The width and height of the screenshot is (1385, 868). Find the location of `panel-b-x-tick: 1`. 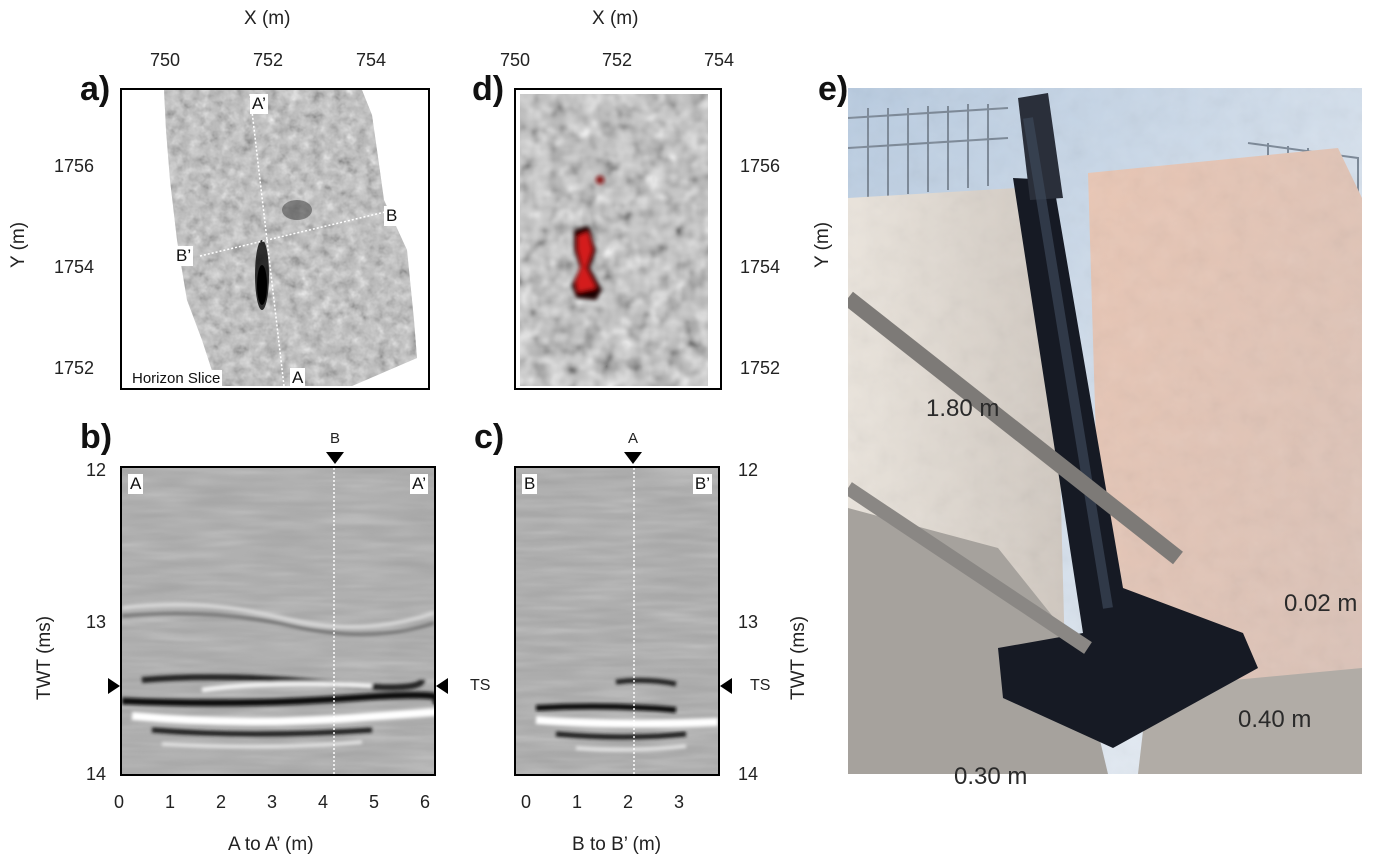

panel-b-x-tick: 1 is located at coordinates (170, 802).